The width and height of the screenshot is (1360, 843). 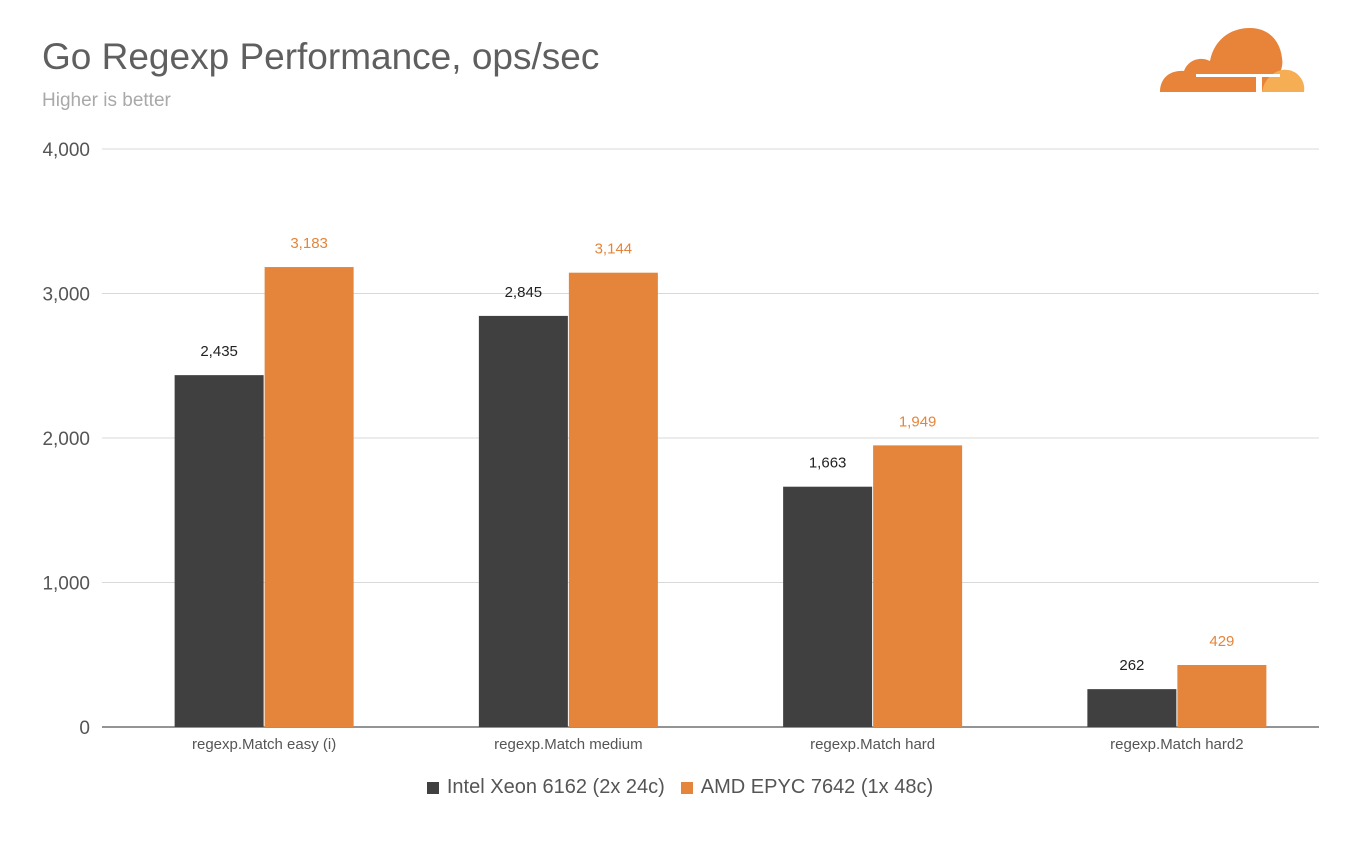 What do you see at coordinates (524, 292) in the screenshot?
I see `data-label: 2,845` at bounding box center [524, 292].